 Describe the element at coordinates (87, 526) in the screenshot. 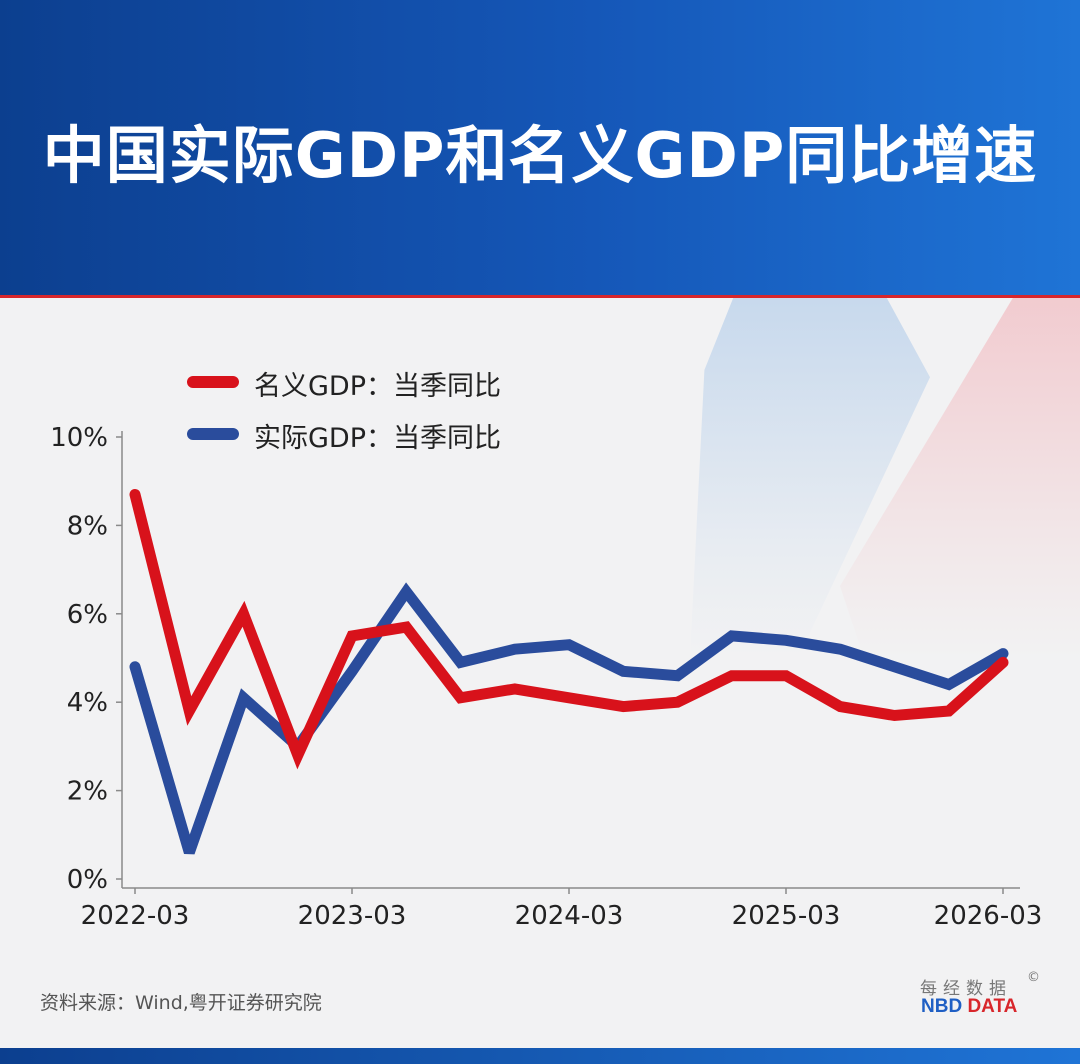

I see `y-tick-label: 8%` at that location.